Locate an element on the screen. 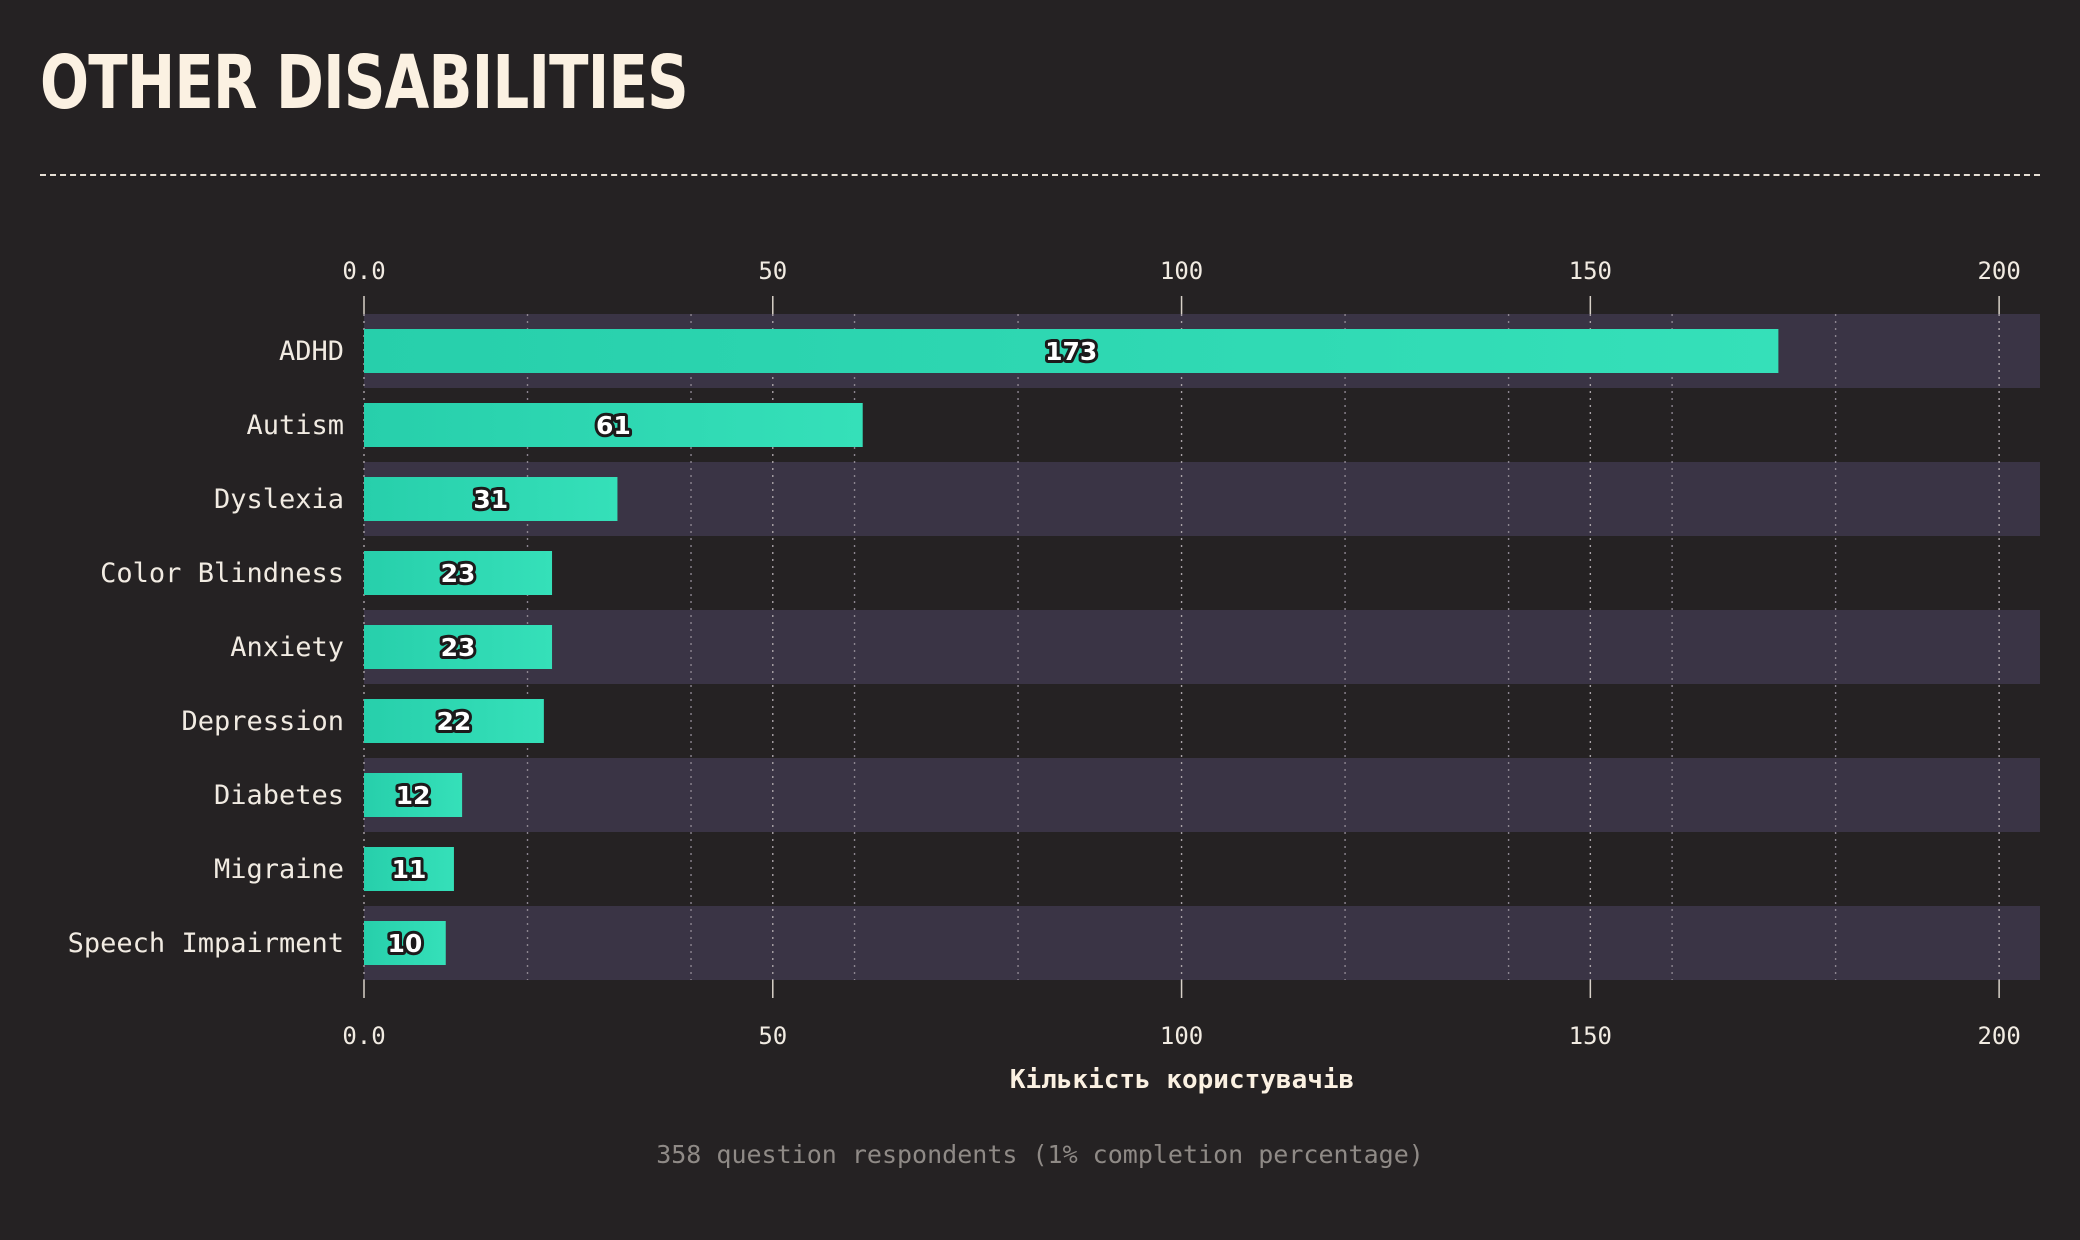 The width and height of the screenshot is (2080, 1240). category-label: Anxiety is located at coordinates (287, 647).